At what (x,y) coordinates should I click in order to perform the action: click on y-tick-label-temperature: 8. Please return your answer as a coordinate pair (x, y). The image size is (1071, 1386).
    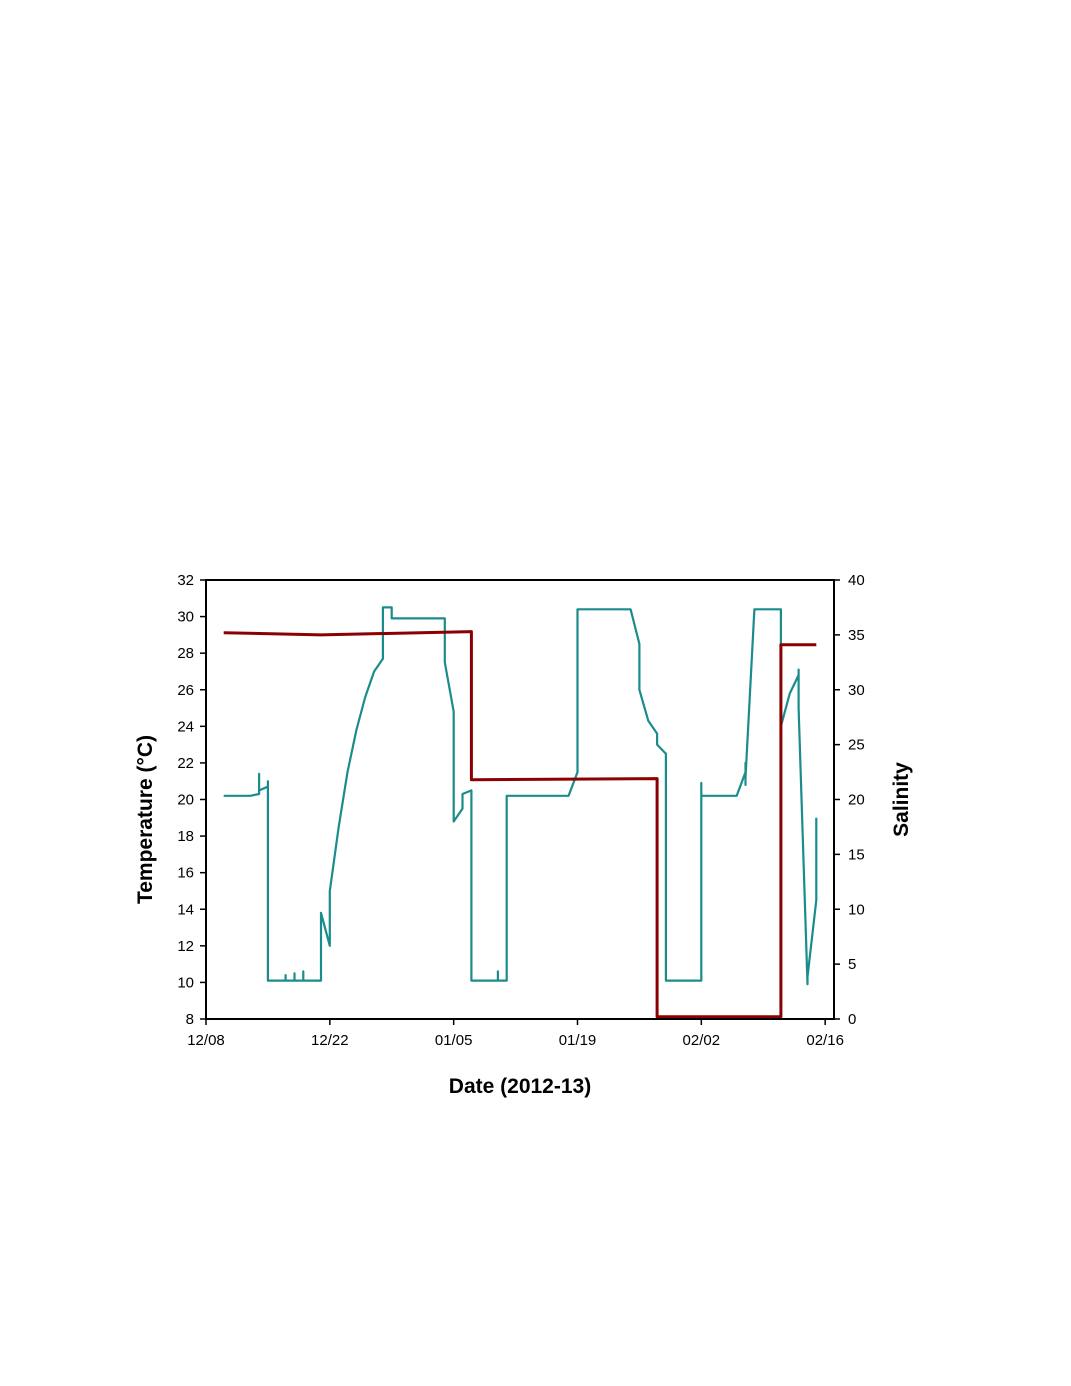
    Looking at the image, I should click on (190, 1019).